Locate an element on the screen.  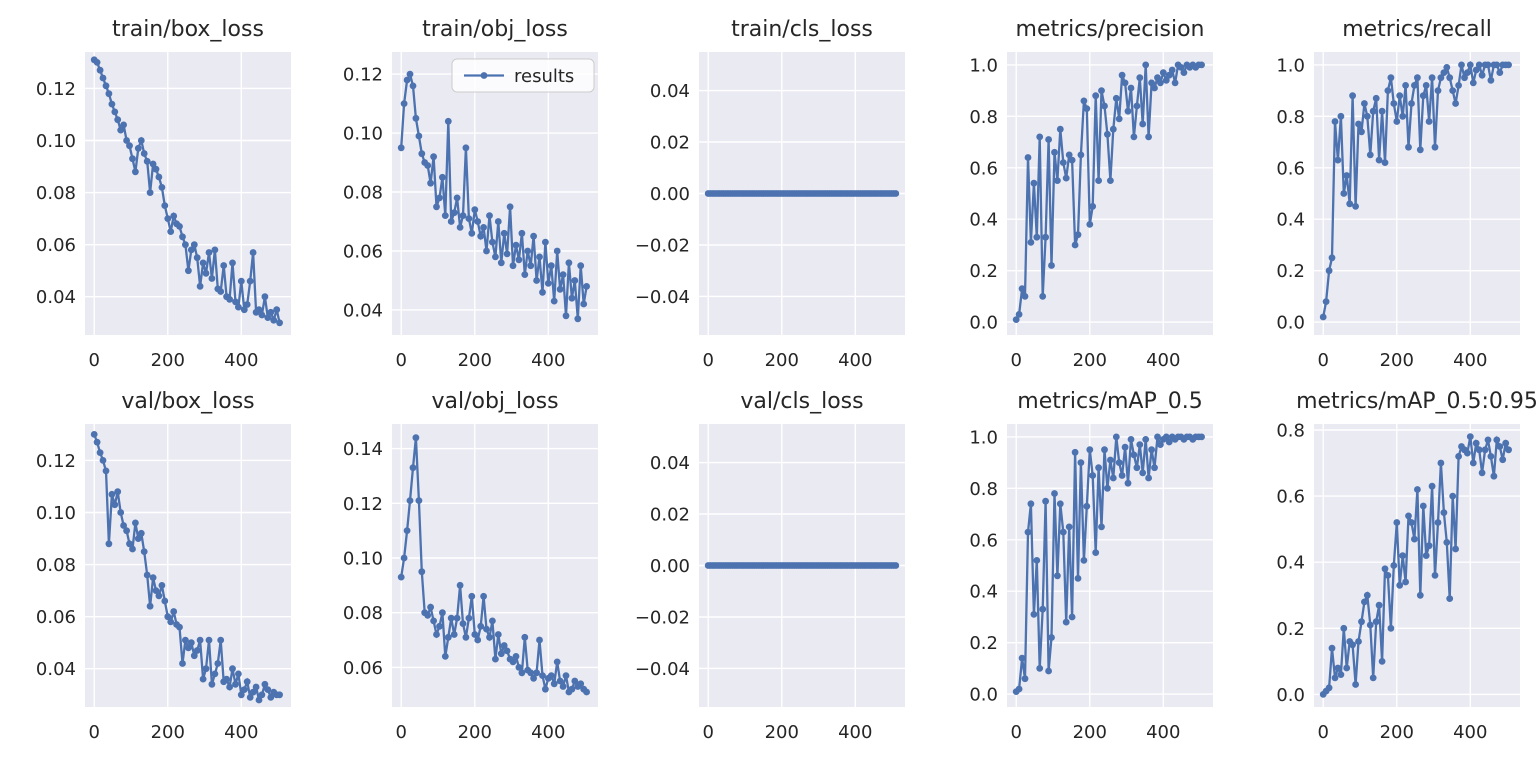
y-tick-label: −0.04 is located at coordinates (662, 669).